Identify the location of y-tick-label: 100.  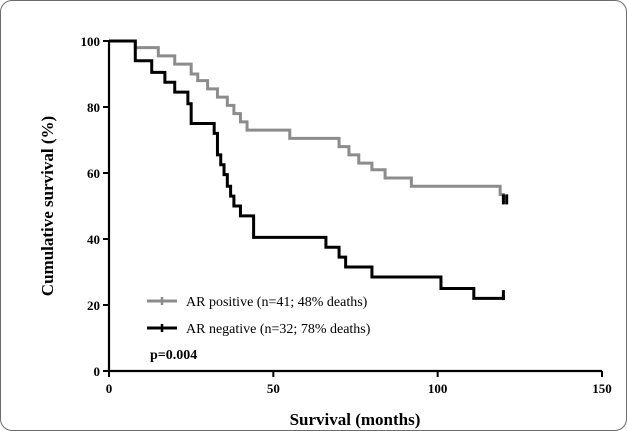
(91, 41).